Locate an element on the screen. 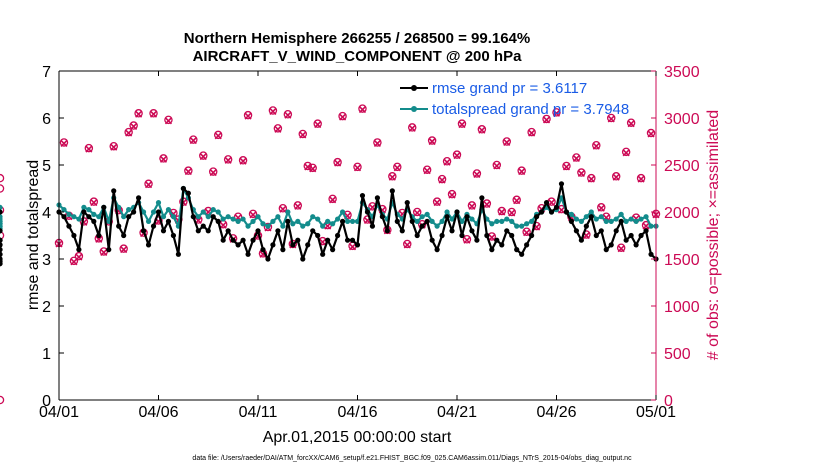 This screenshot has height=470, width=830. legend-rmse-label: rmse grand pr = 3.6117 is located at coordinates (509, 88).